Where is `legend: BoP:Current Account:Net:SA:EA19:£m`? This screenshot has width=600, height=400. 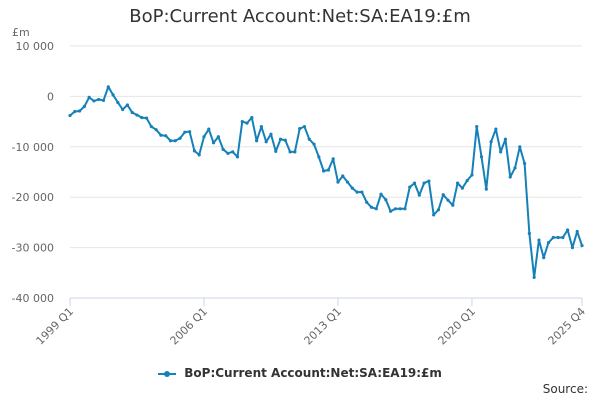
legend: BoP:Current Account:Net:SA:EA19:£m is located at coordinates (300, 373).